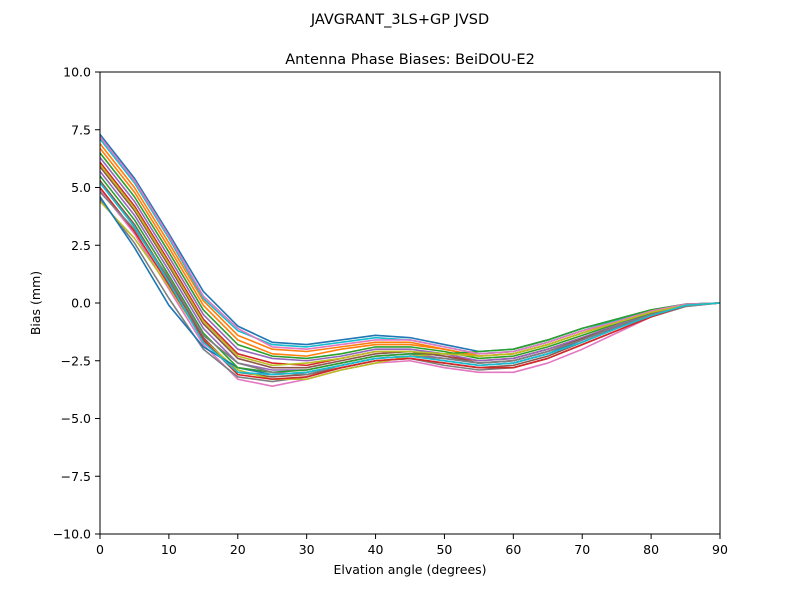 This screenshot has width=800, height=600. I want to click on x-tick-label: 90, so click(720, 549).